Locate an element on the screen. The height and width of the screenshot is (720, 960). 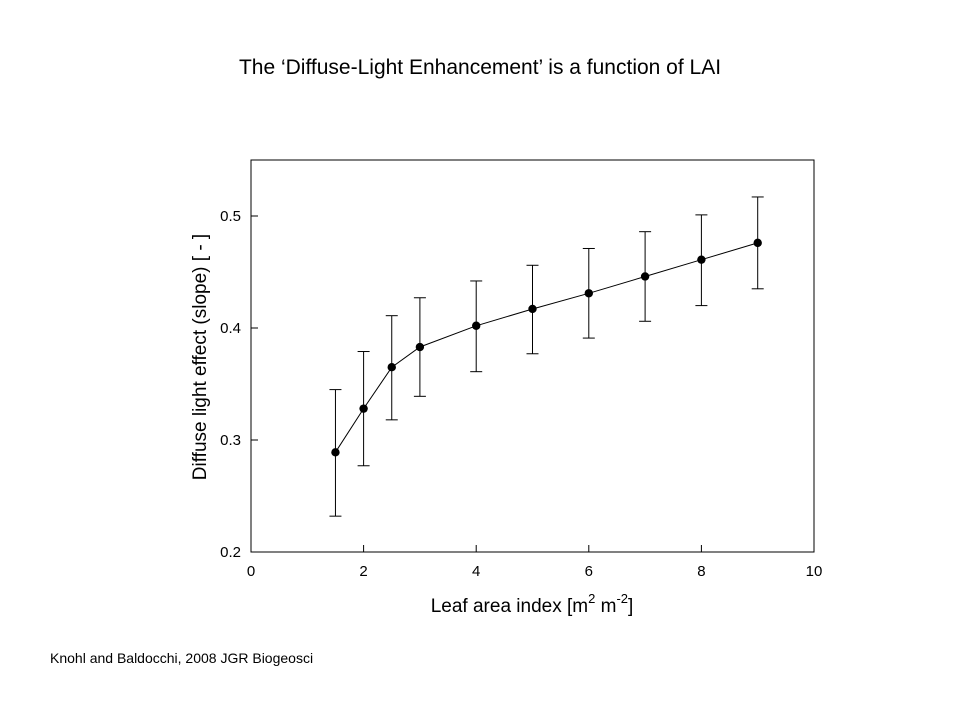
series-line is located at coordinates (546, 347).